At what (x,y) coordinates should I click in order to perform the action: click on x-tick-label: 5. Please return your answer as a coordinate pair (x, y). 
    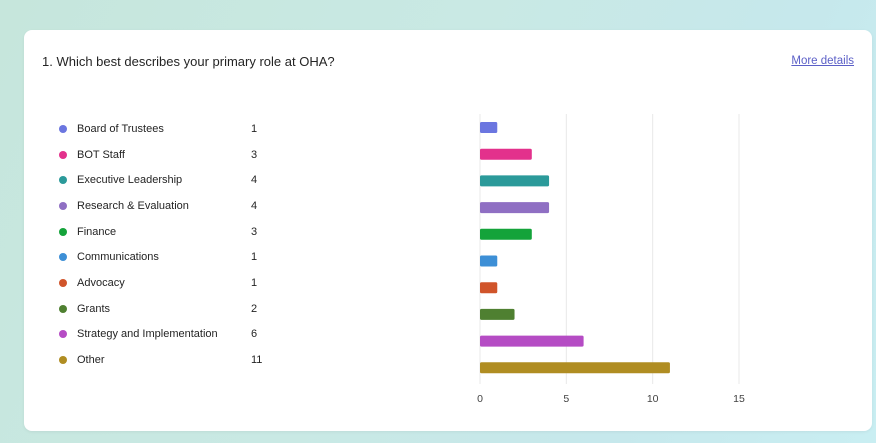
    Looking at the image, I should click on (566, 399).